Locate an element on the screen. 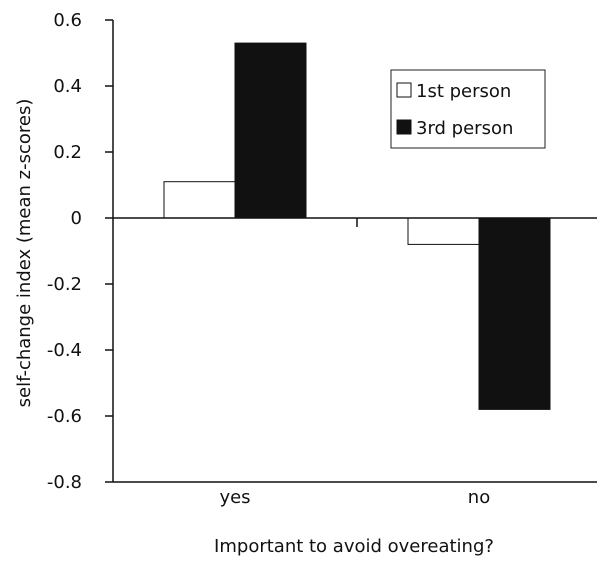 The height and width of the screenshot is (561, 597). bar-yes-3rd-person is located at coordinates (270, 130).